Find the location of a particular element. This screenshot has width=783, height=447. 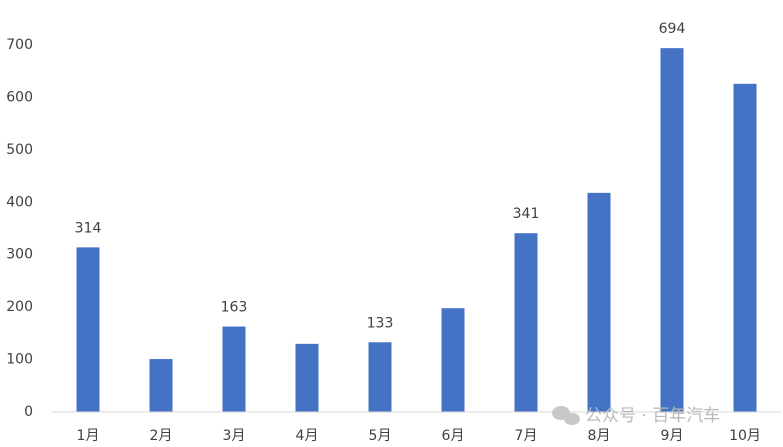

y-tick-label: 200 is located at coordinates (19, 307).